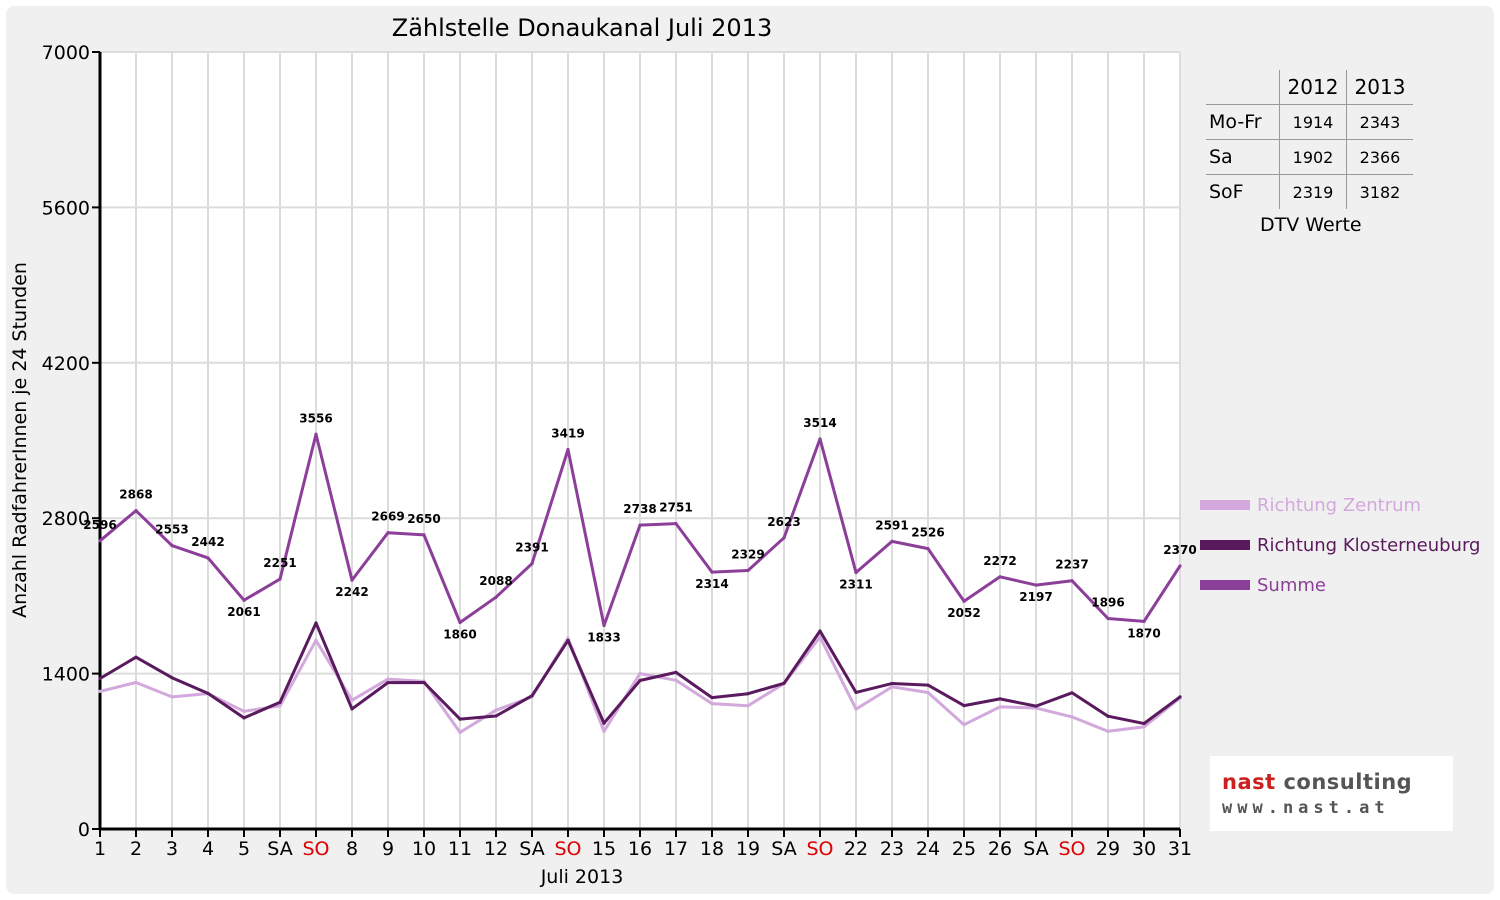 The image size is (1500, 900). What do you see at coordinates (531, 849) in the screenshot?
I see `x-tick-label: SA` at bounding box center [531, 849].